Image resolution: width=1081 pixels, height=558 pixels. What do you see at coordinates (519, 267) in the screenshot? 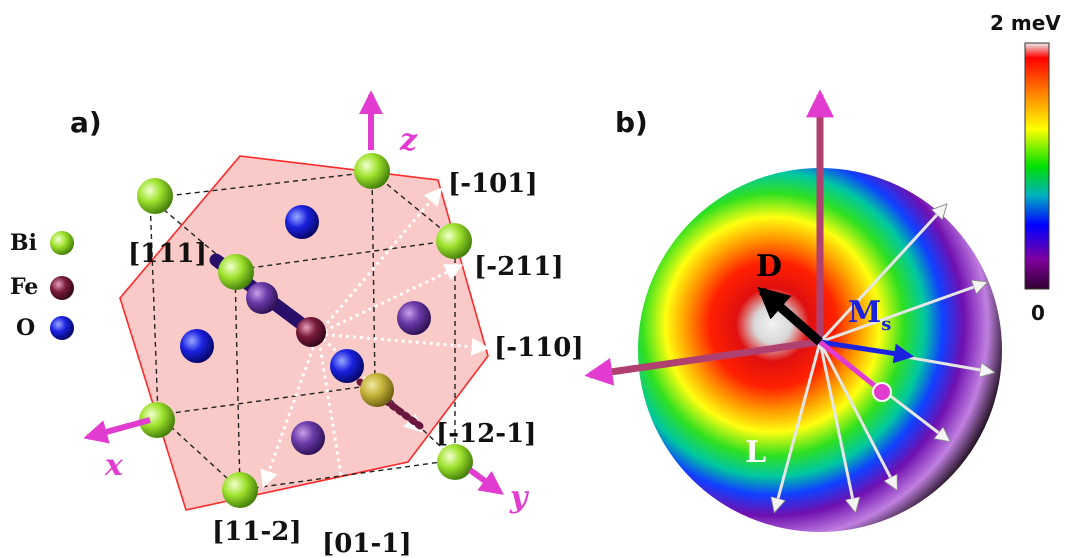
I see `direction-label-neg211: [-211]` at bounding box center [519, 267].